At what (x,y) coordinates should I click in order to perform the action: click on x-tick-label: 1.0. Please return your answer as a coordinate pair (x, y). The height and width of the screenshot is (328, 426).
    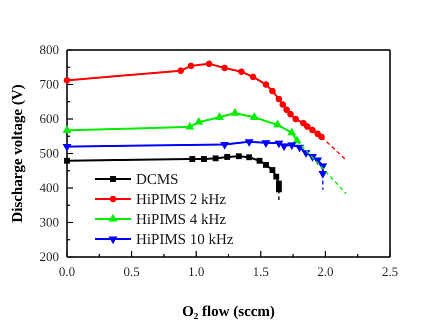
    Looking at the image, I should click on (196, 272).